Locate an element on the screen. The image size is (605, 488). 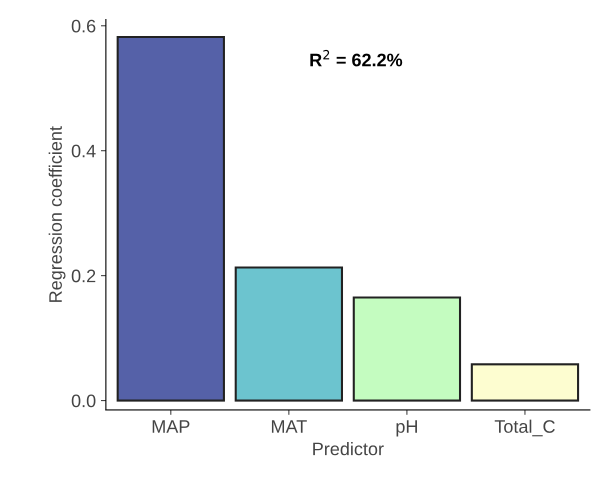
x-tick-label: Total_C is located at coordinates (524, 428).